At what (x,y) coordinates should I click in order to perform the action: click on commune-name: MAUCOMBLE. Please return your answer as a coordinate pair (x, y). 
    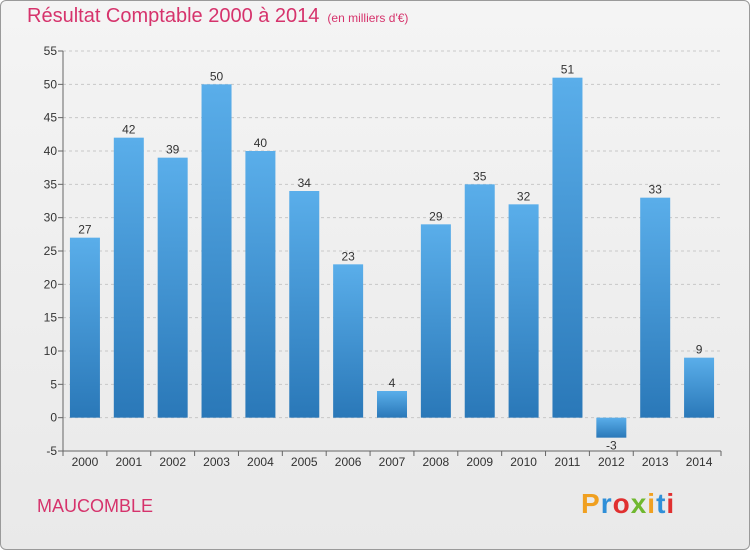
    Looking at the image, I should click on (95, 506).